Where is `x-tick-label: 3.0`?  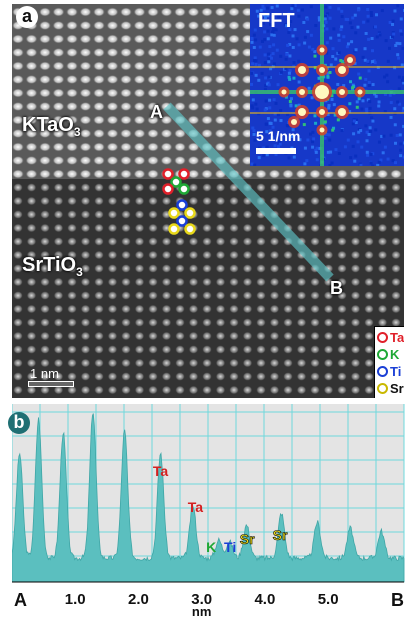 x-tick-label: 3.0 is located at coordinates (201, 599).